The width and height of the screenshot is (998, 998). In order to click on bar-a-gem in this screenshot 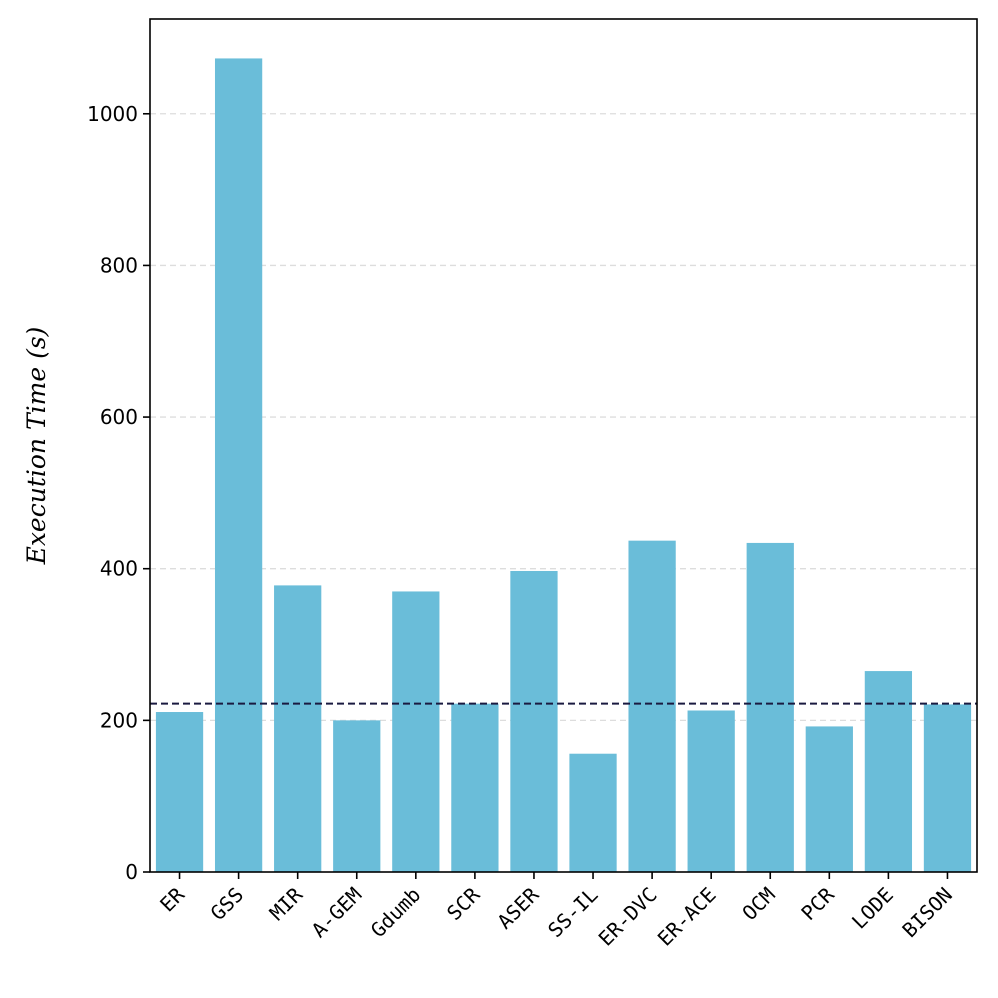, I will do `click(357, 796)`.